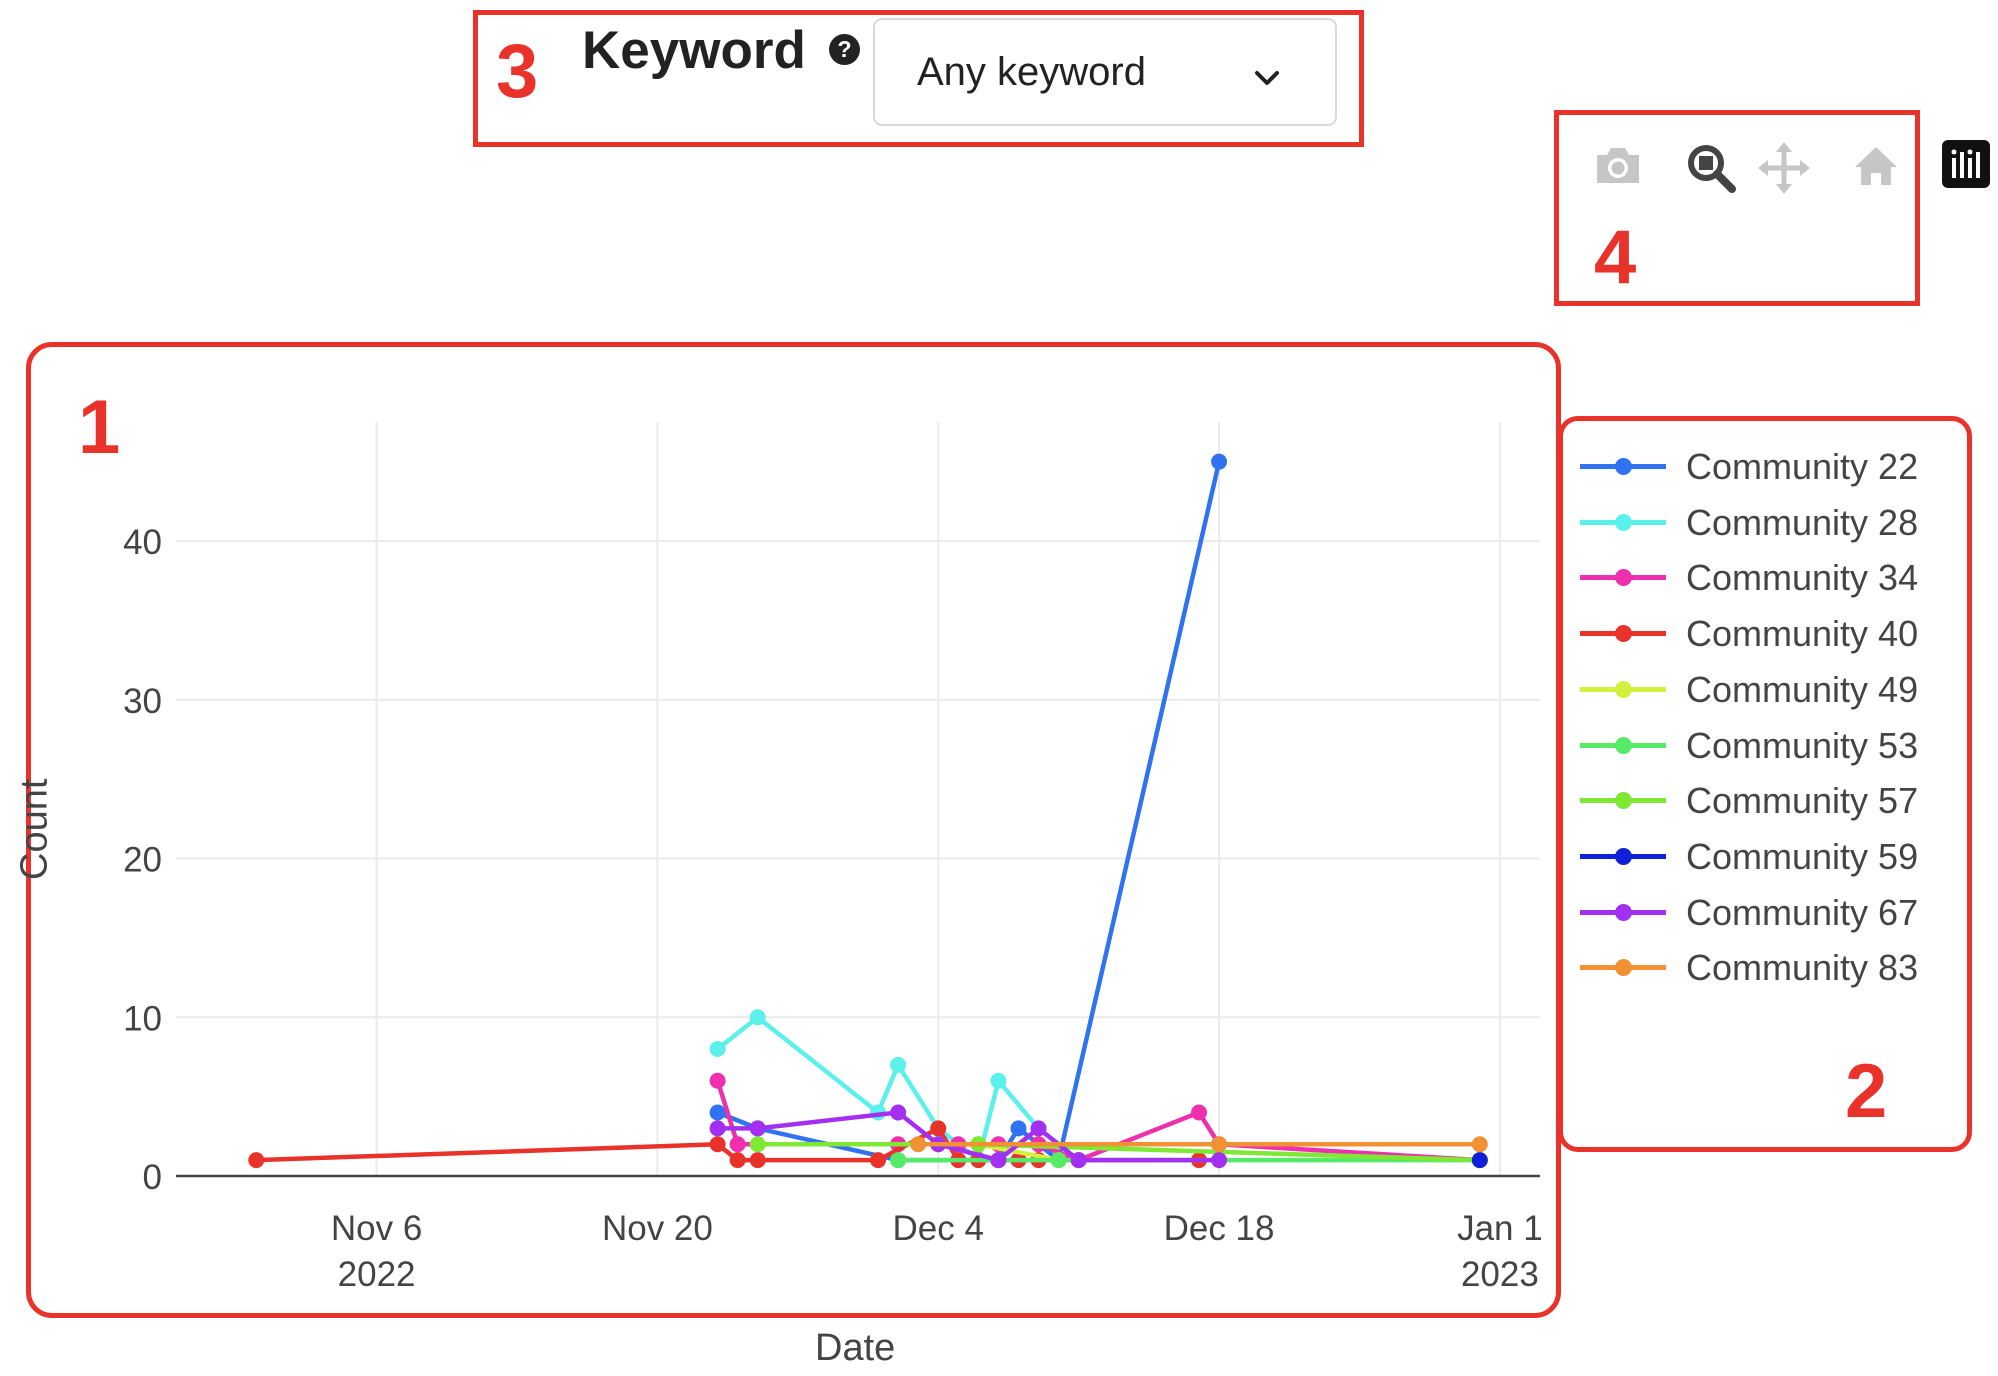 The width and height of the screenshot is (1998, 1376). I want to click on series-line, so click(968, 1136).